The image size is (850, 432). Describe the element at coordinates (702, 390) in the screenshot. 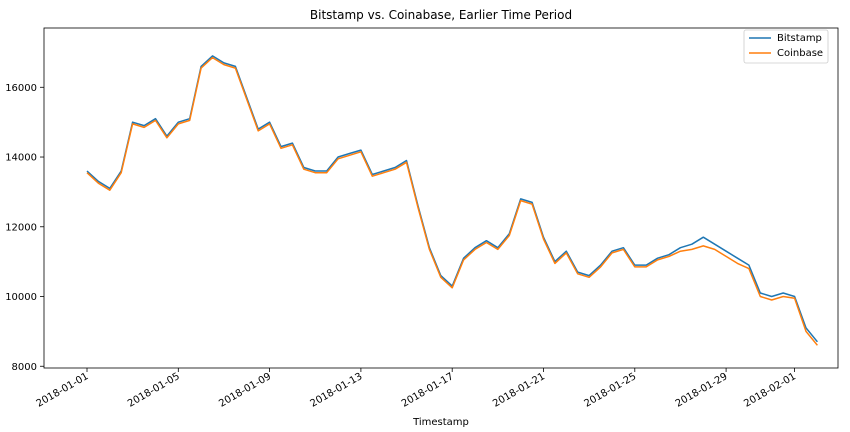

I see `x-tick-label: 2018-01-29` at that location.